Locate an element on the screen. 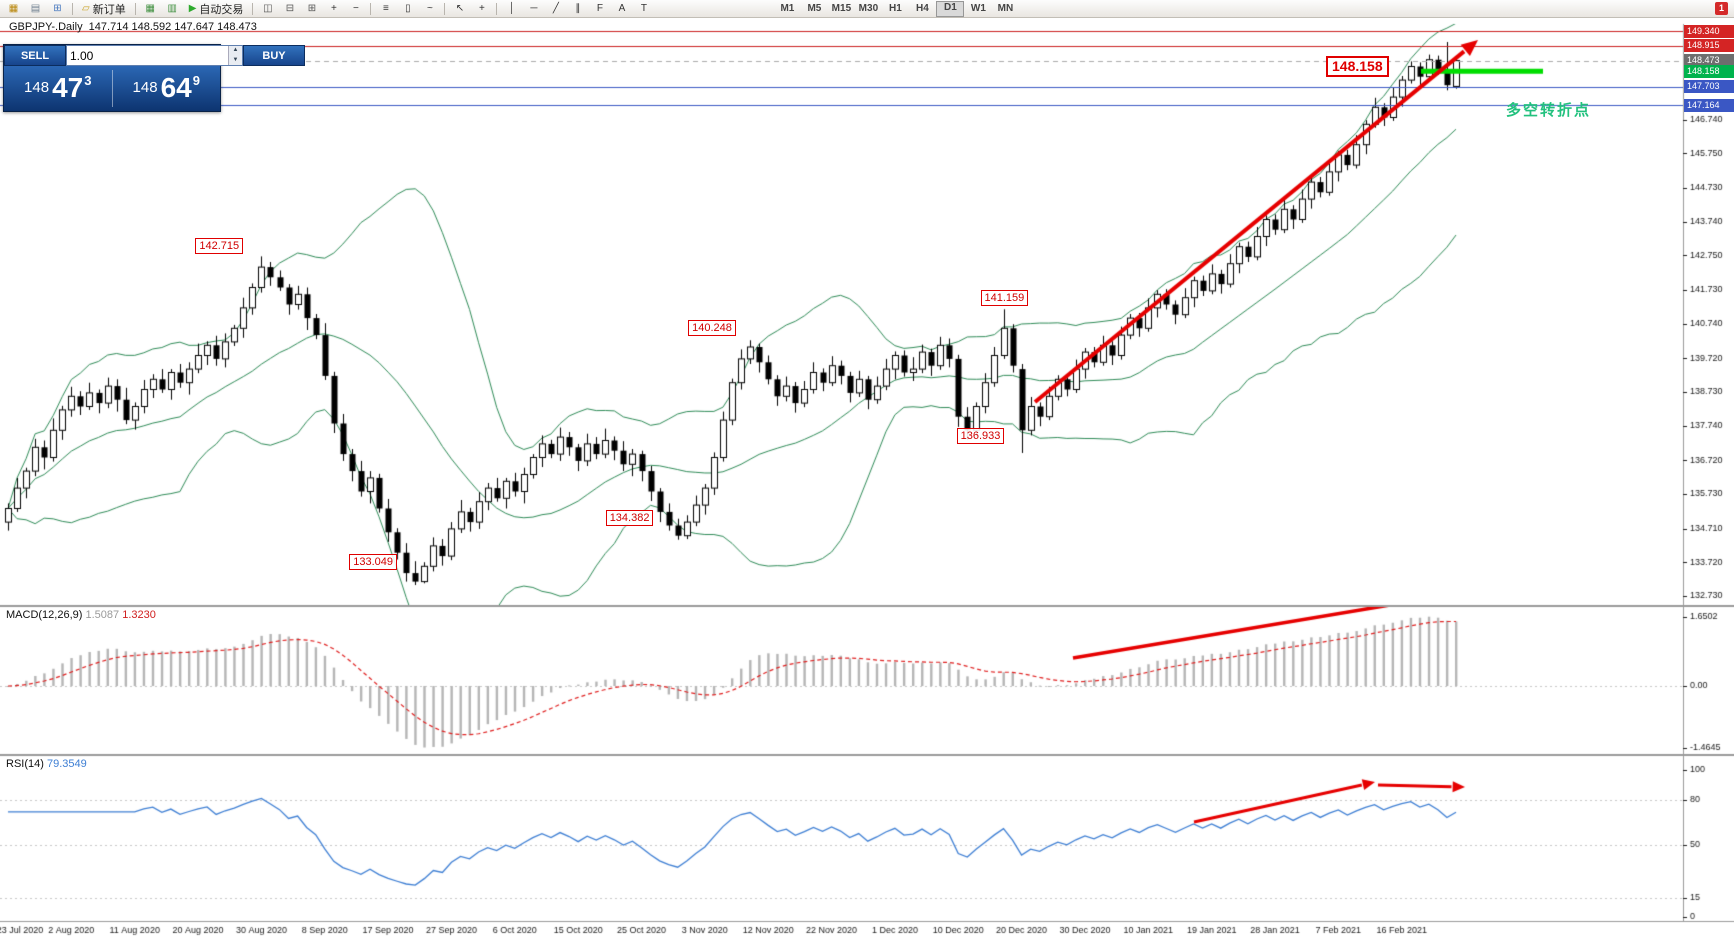 This screenshot has height=939, width=1734. new-order-button-label: 新订单 is located at coordinates (109, 9).